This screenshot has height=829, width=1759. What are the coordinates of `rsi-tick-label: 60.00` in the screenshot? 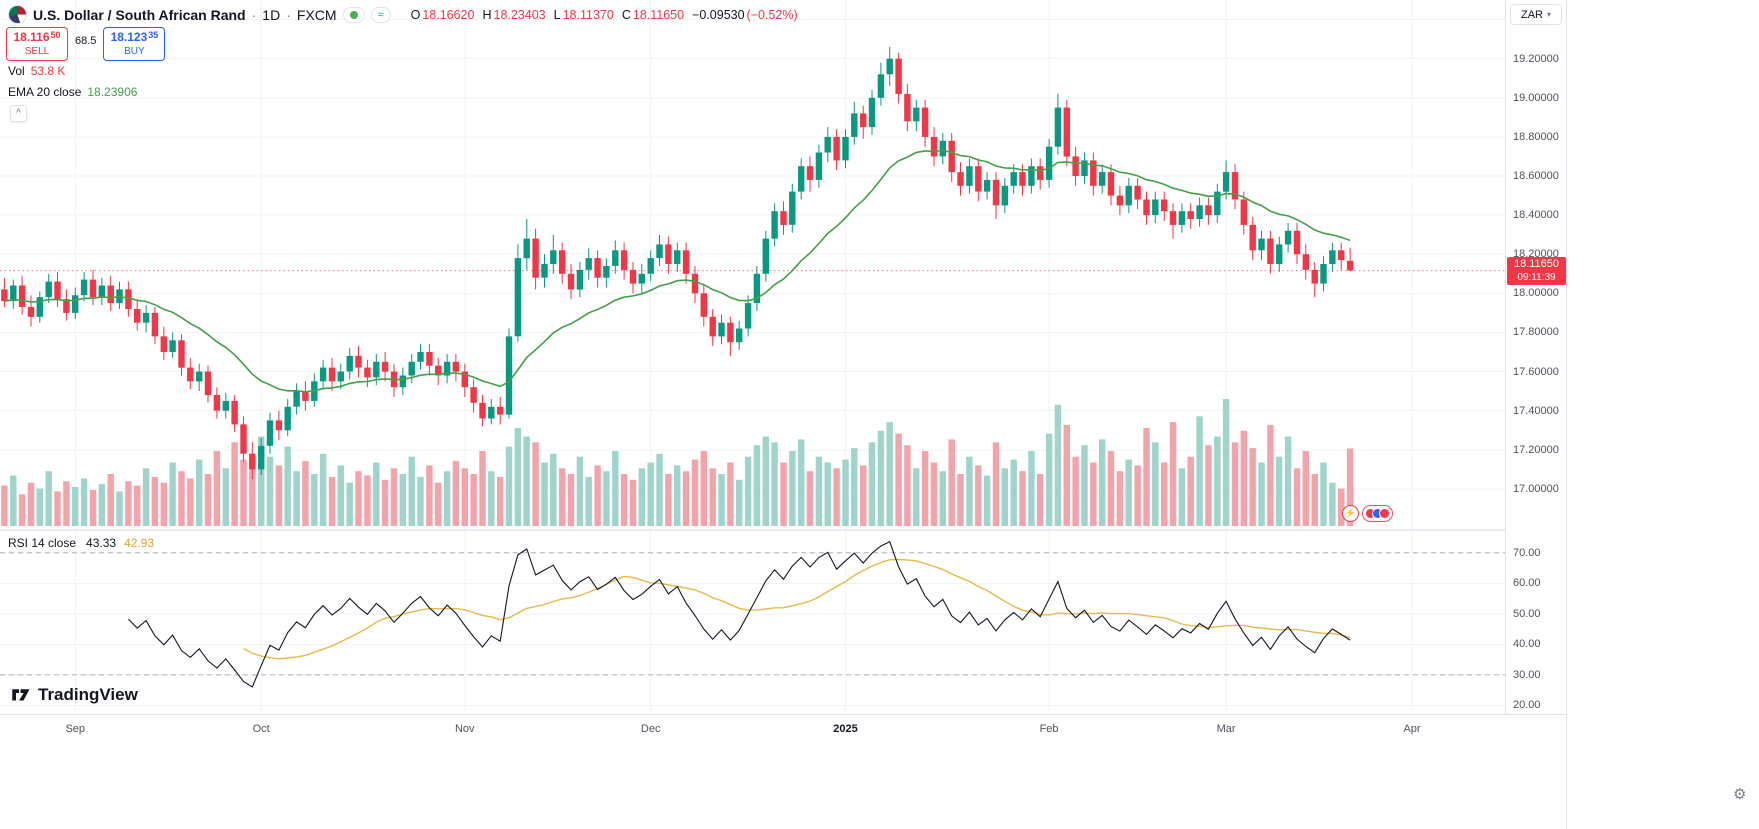 It's located at (1527, 583).